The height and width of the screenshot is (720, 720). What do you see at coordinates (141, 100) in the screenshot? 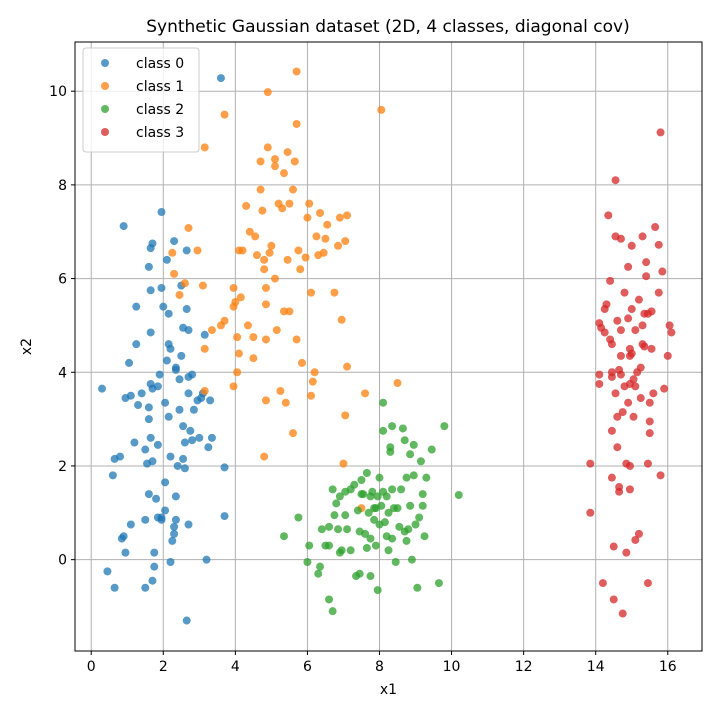
I see `legend: class 0 class 1 class 2 class 3` at bounding box center [141, 100].